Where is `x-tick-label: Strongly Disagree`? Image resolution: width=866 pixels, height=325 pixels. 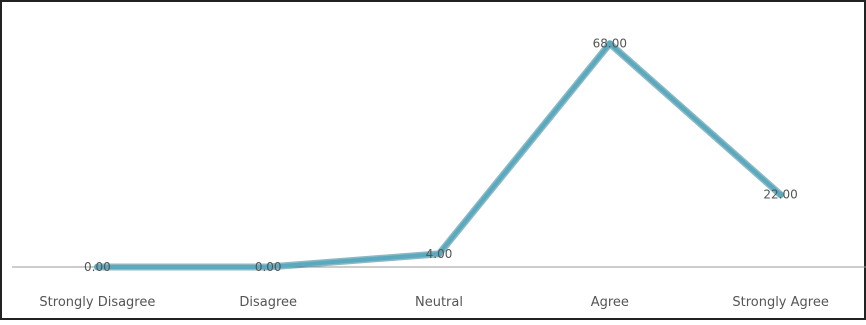
x-tick-label: Strongly Disagree is located at coordinates (97, 302).